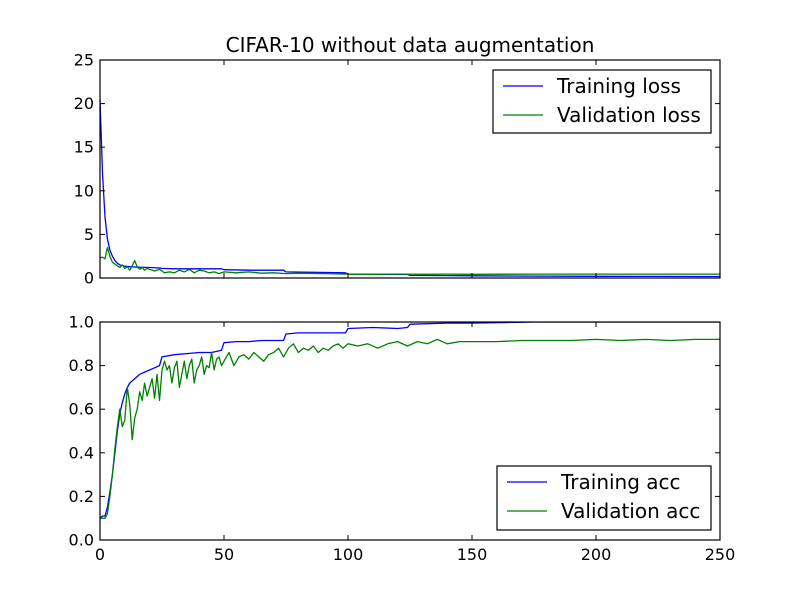 Image resolution: width=800 pixels, height=600 pixels. I want to click on acc-y-tick-label: 0.0, so click(81, 540).